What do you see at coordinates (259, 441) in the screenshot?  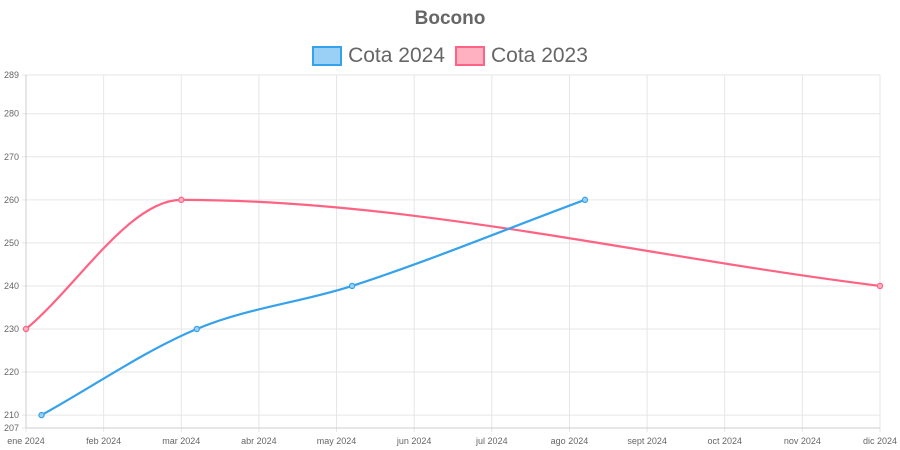 I see `x-tick-label: abr 2024` at bounding box center [259, 441].